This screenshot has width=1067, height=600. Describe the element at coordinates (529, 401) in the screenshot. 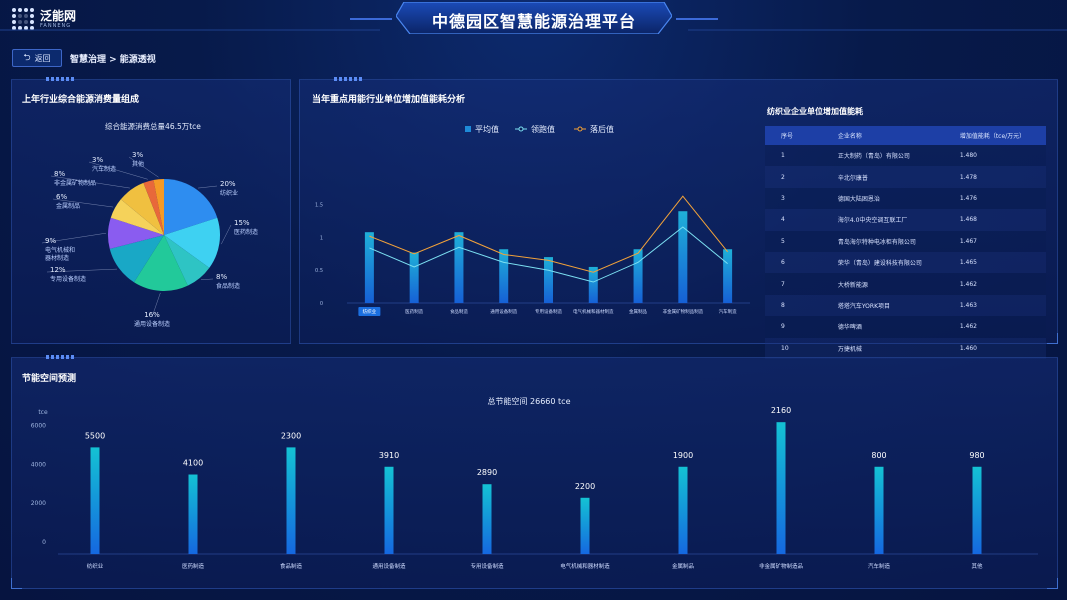

I see `chart-title: 总节能空间 26660 tce` at that location.